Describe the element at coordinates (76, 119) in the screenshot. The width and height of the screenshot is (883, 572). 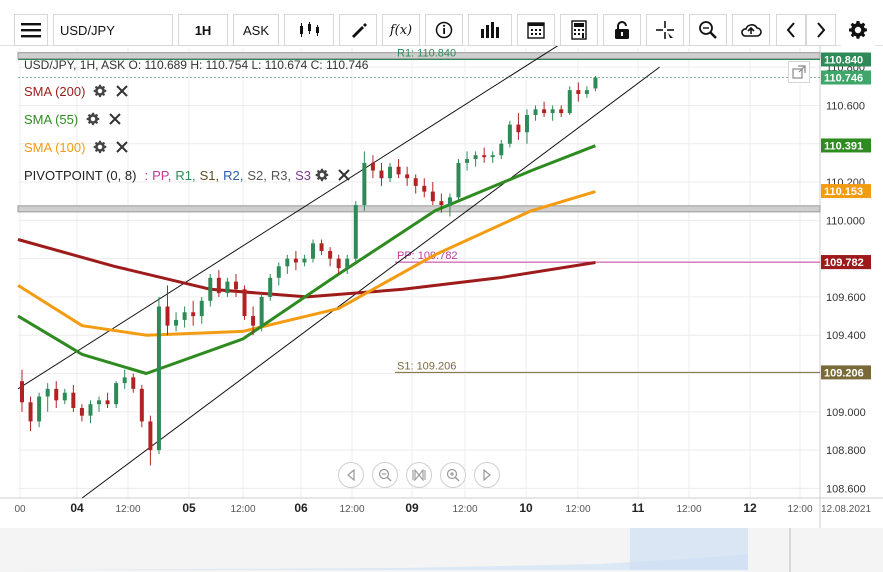
I see `legend-sma-55: SMA (55)` at that location.